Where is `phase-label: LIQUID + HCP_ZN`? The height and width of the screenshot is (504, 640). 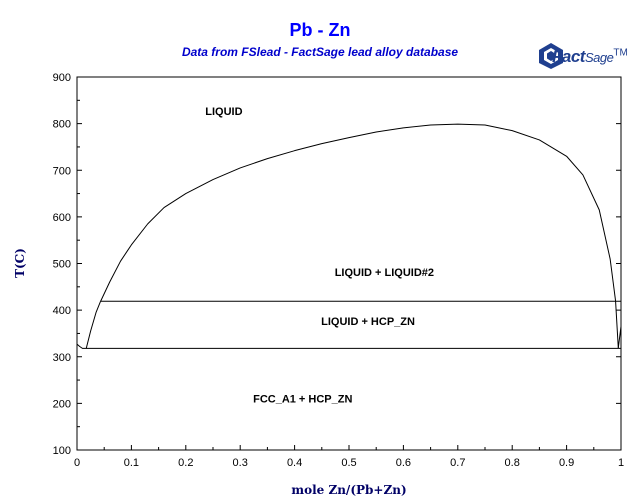 phase-label: LIQUID + HCP_ZN is located at coordinates (368, 322).